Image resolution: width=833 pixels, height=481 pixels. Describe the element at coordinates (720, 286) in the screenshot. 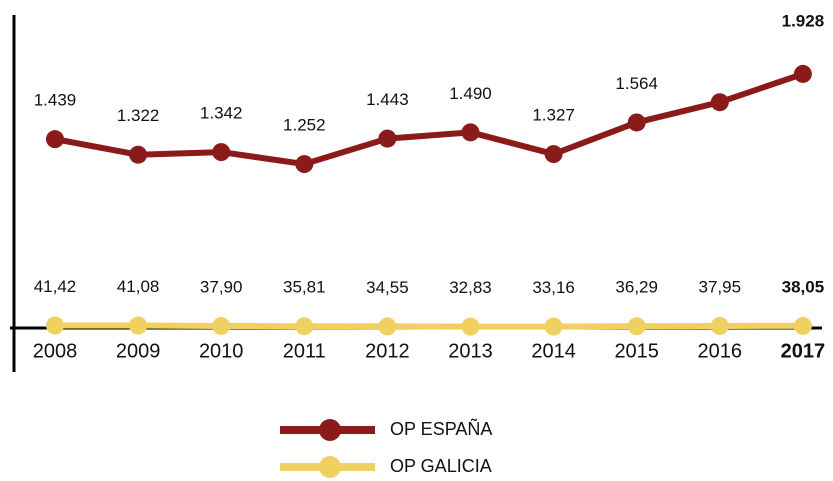

I see `data-label: 37,95` at that location.